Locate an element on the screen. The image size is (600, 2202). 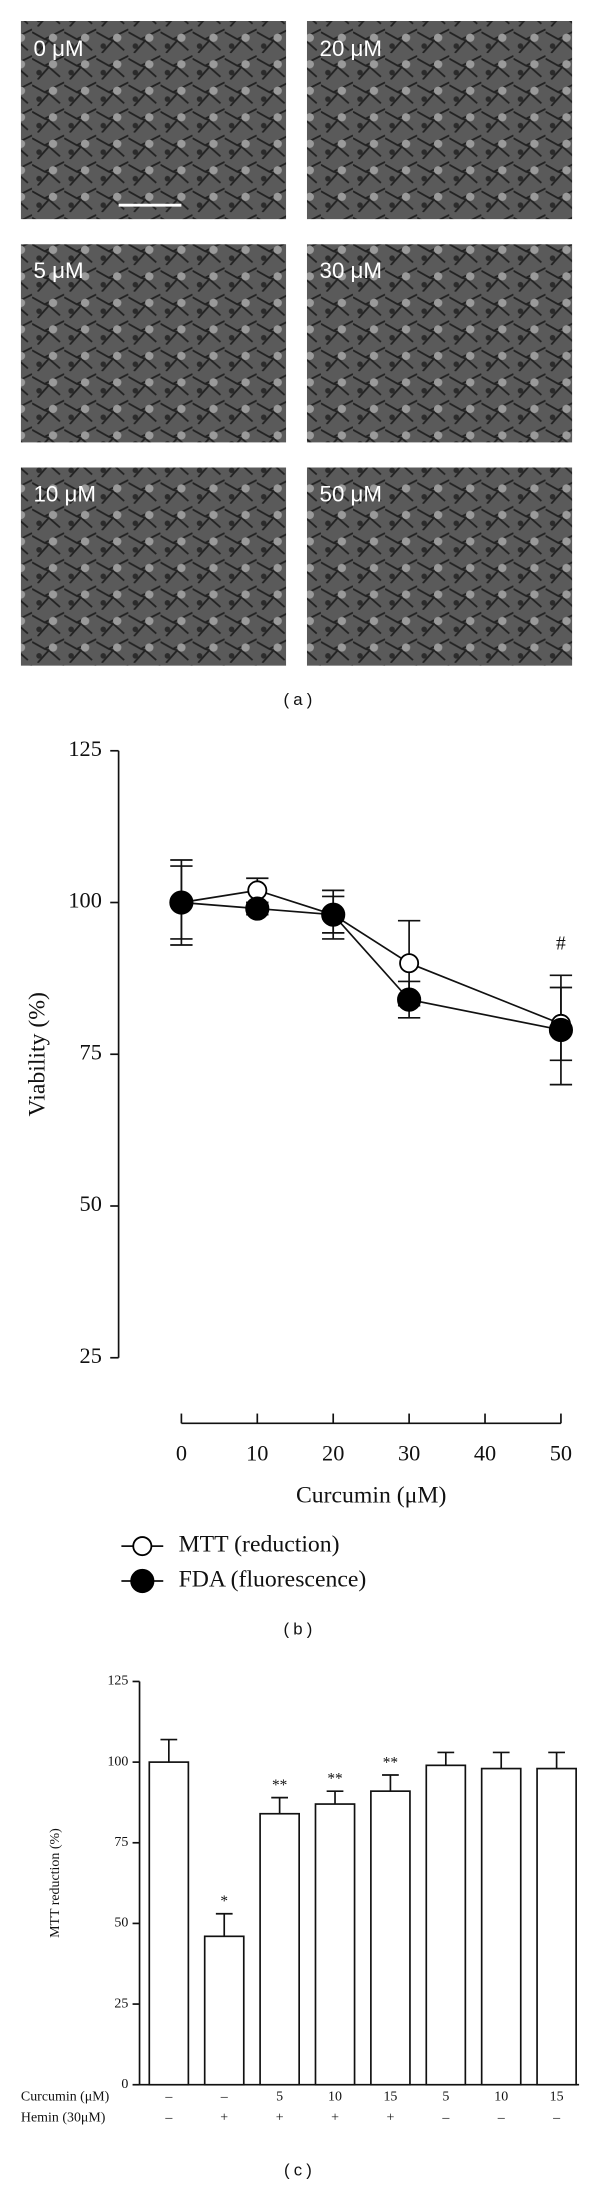
legend-label: MTT (reduction) is located at coordinates (259, 1545).